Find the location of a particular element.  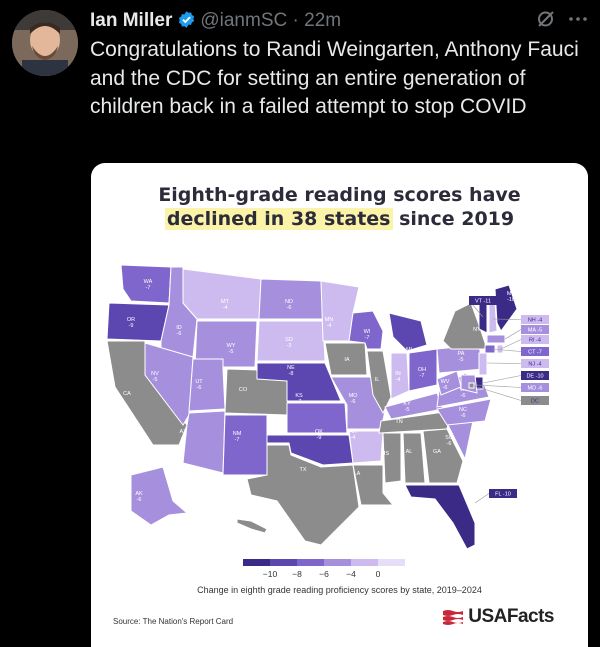

state-value-va: -6 is located at coordinates (463, 396).